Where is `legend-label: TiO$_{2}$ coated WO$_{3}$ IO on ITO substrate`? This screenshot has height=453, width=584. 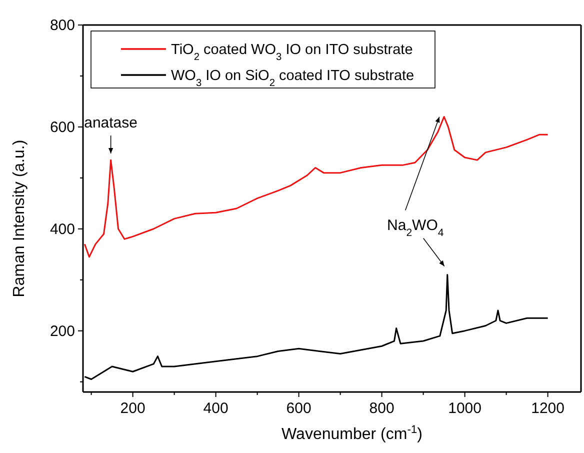 legend-label: TiO$_{2}$ coated WO$_{3}$ IO on ITO substrate is located at coordinates (292, 52).